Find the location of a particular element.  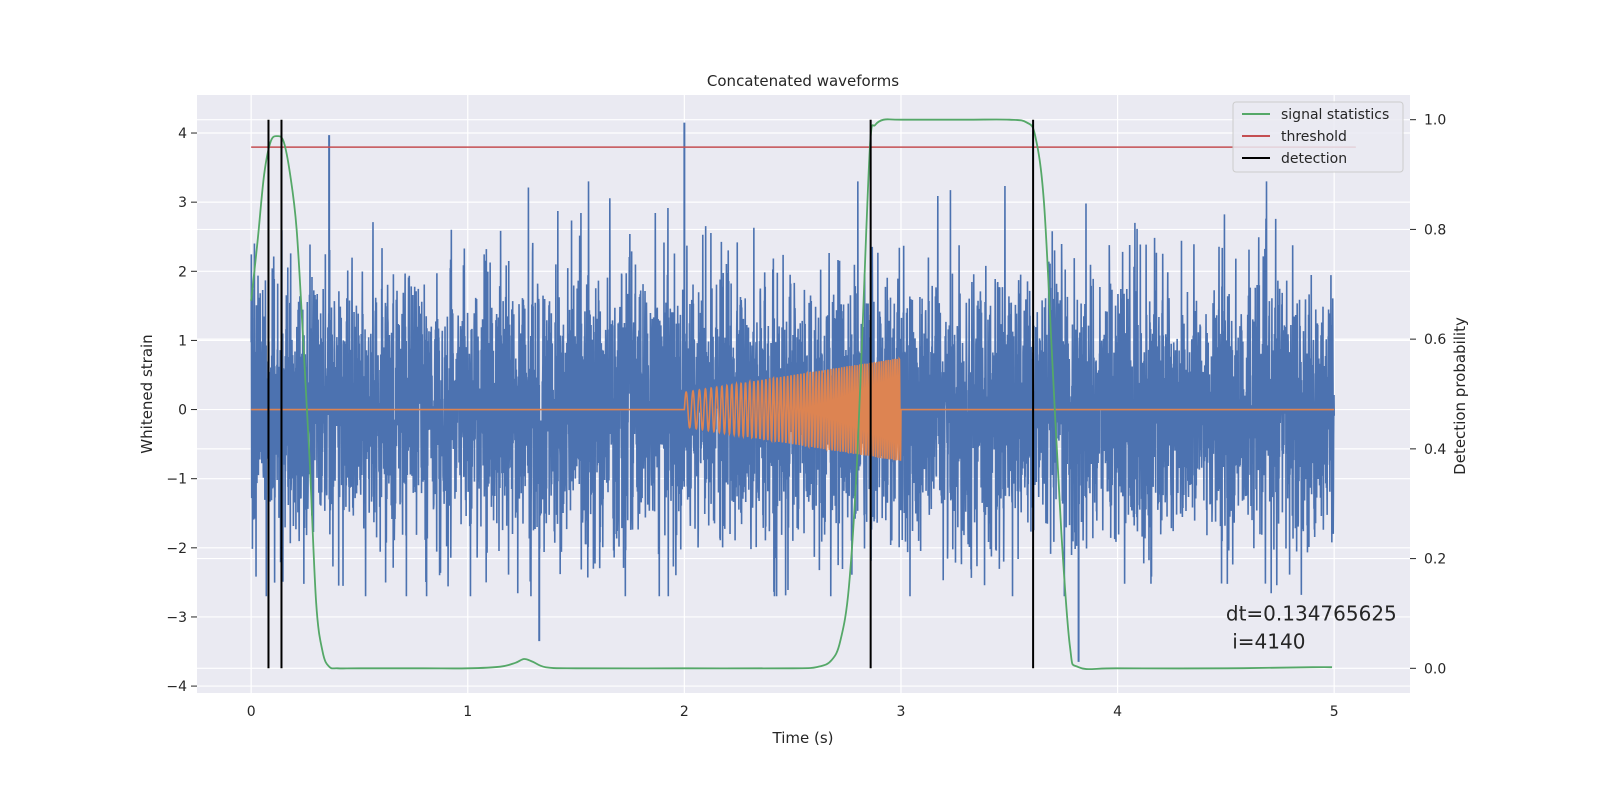

annotation-text: dt=0.134765625 i=4140 is located at coordinates (1311, 627).